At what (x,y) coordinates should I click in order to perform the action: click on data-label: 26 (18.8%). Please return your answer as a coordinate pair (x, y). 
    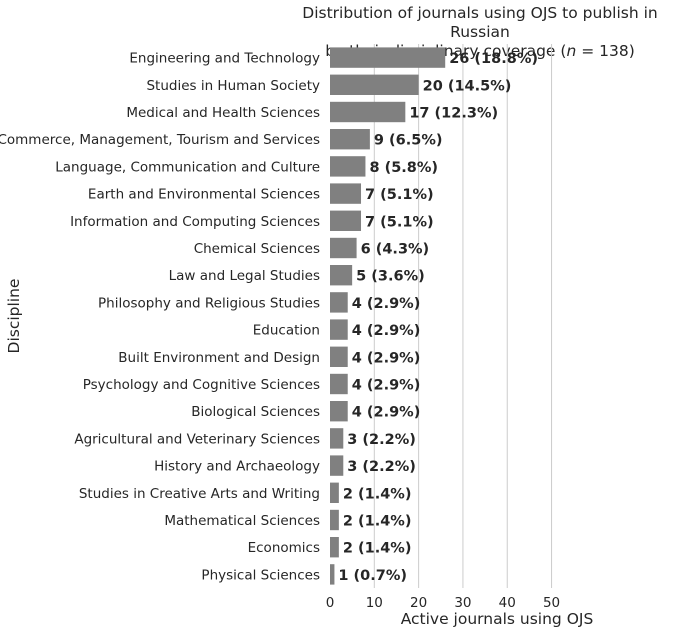
    Looking at the image, I should click on (493, 59).